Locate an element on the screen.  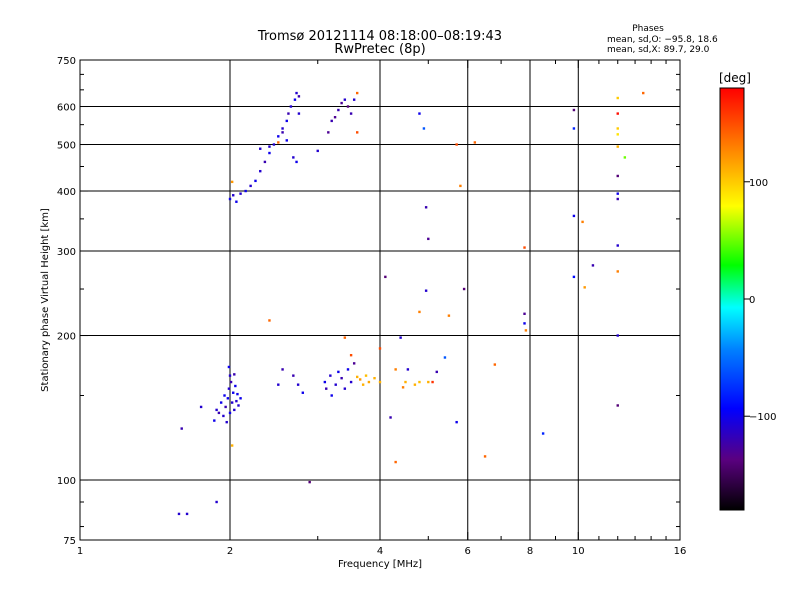
y-tick-label: 500 is located at coordinates (66, 146).